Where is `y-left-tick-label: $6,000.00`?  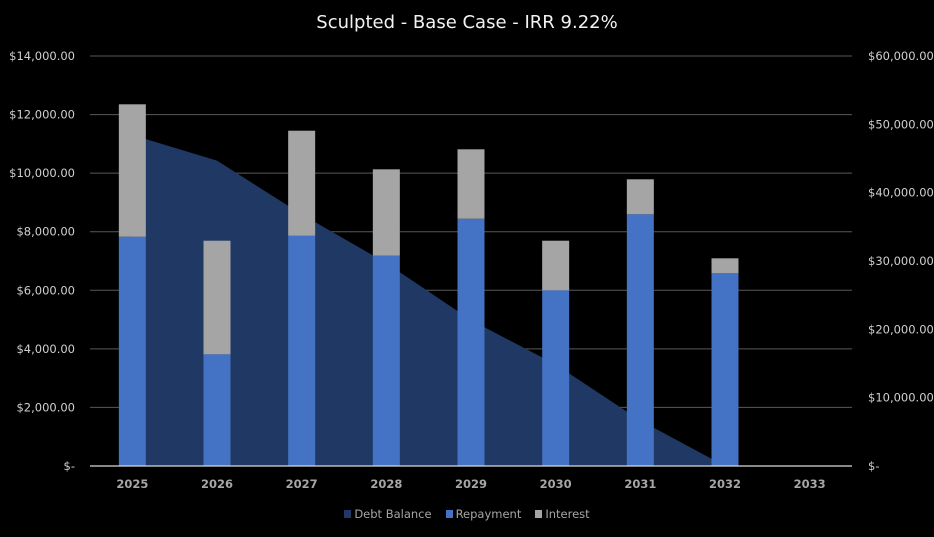
y-left-tick-label: $6,000.00 is located at coordinates (45, 290).